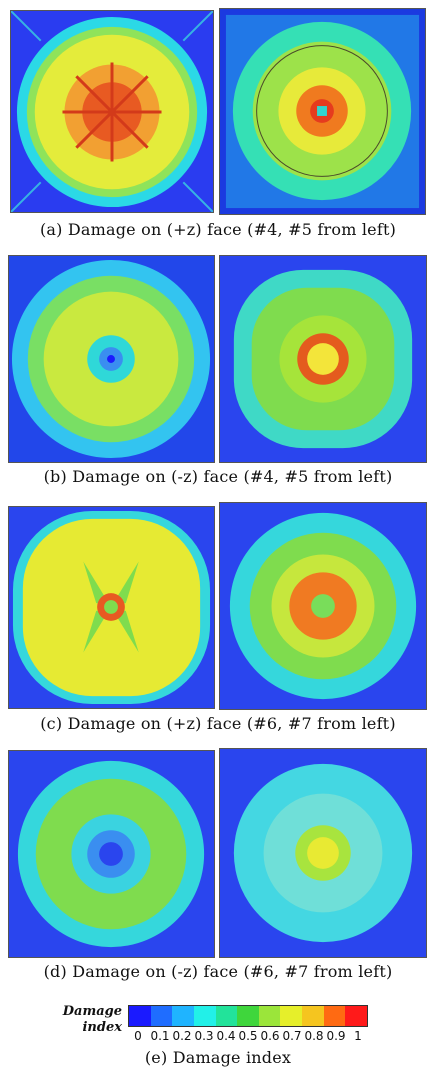  What do you see at coordinates (336, 1036) in the screenshot?
I see `colorbar-tick-label: 0.9` at bounding box center [336, 1036].